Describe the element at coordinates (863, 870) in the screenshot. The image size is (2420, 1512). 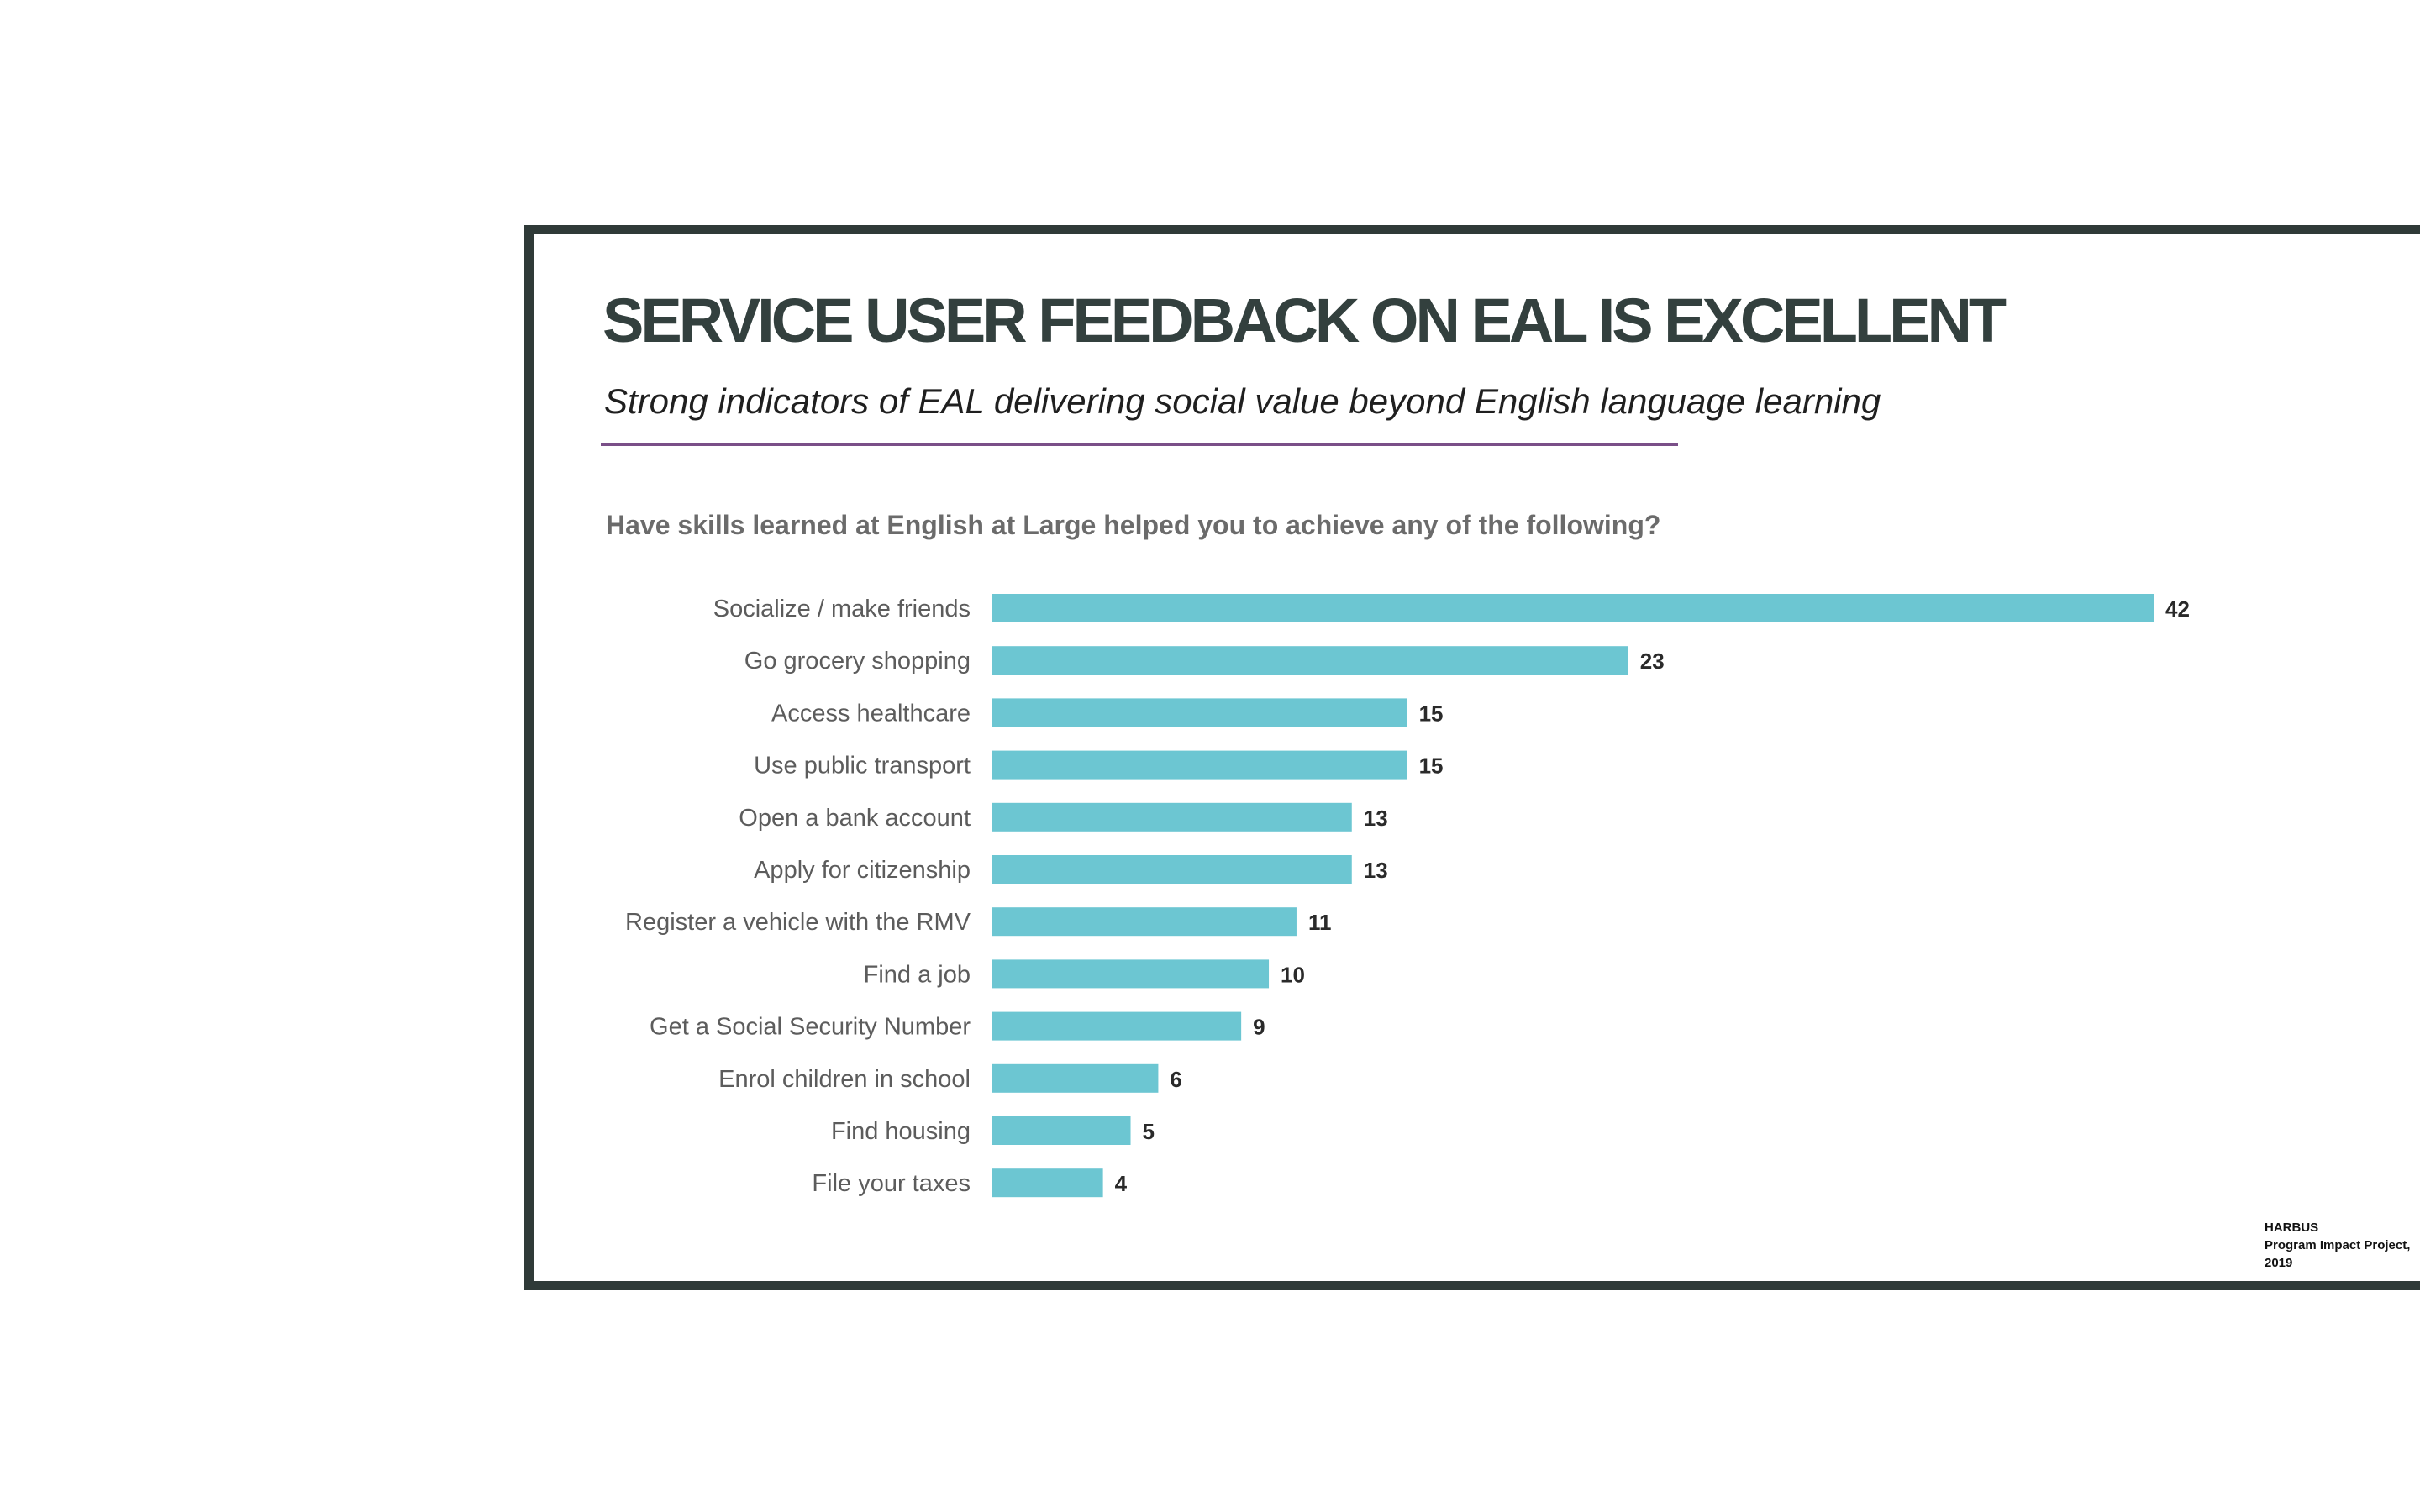
I see `category-label: Apply for citizenship` at that location.